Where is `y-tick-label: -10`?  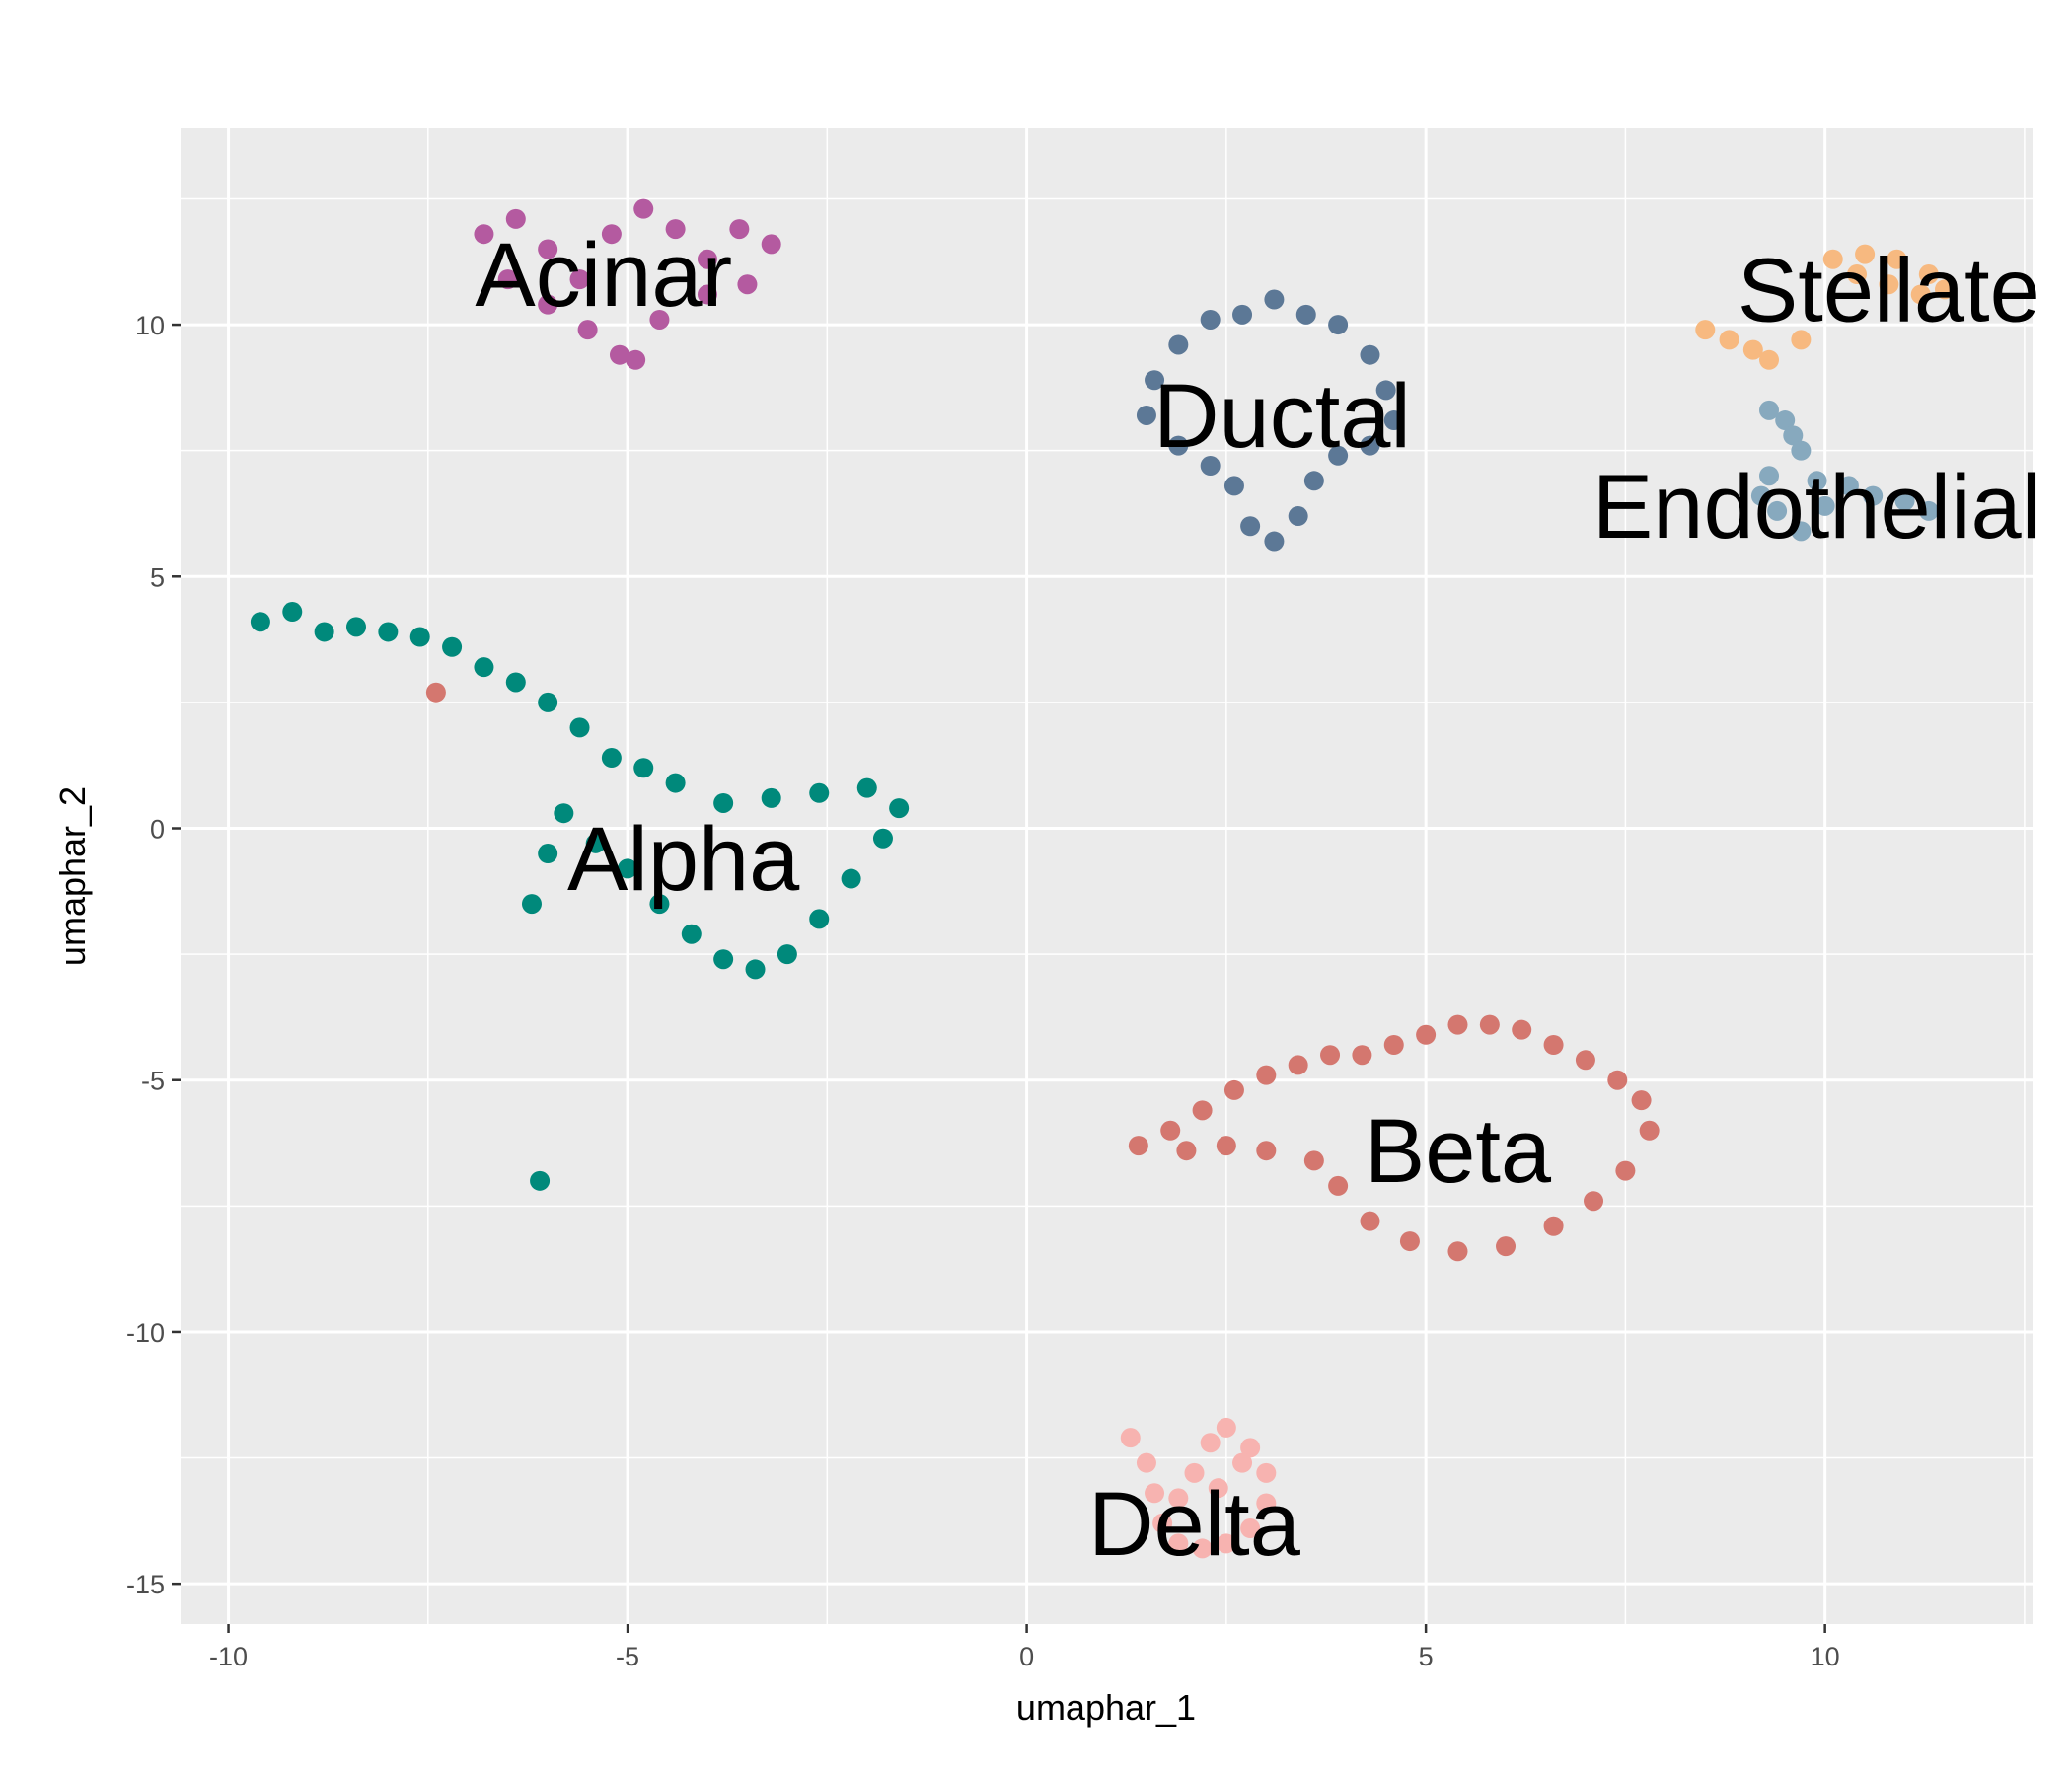 y-tick-label: -10 is located at coordinates (145, 1333).